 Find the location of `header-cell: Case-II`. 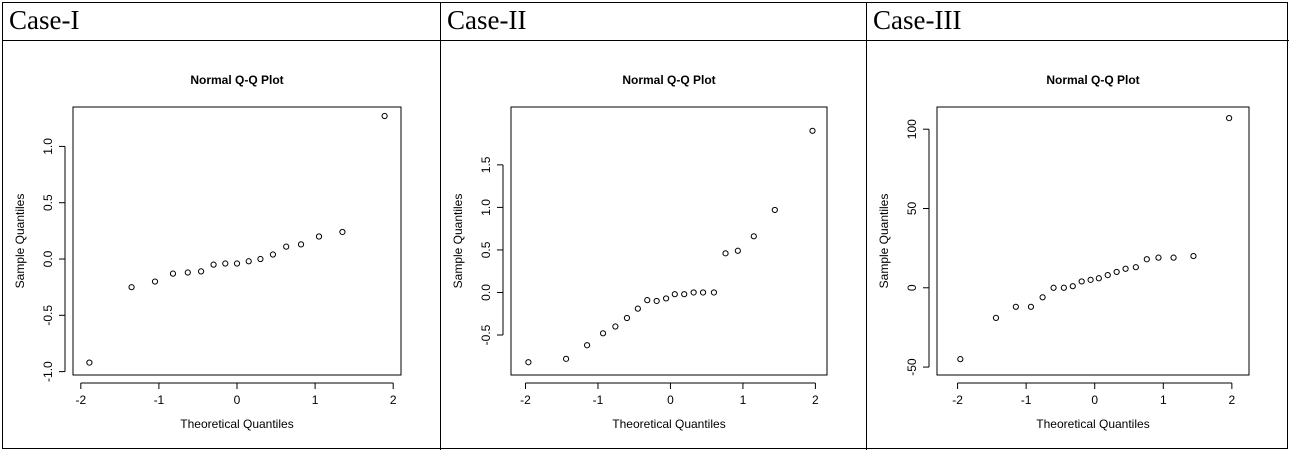

header-cell: Case-II is located at coordinates (654, 22).